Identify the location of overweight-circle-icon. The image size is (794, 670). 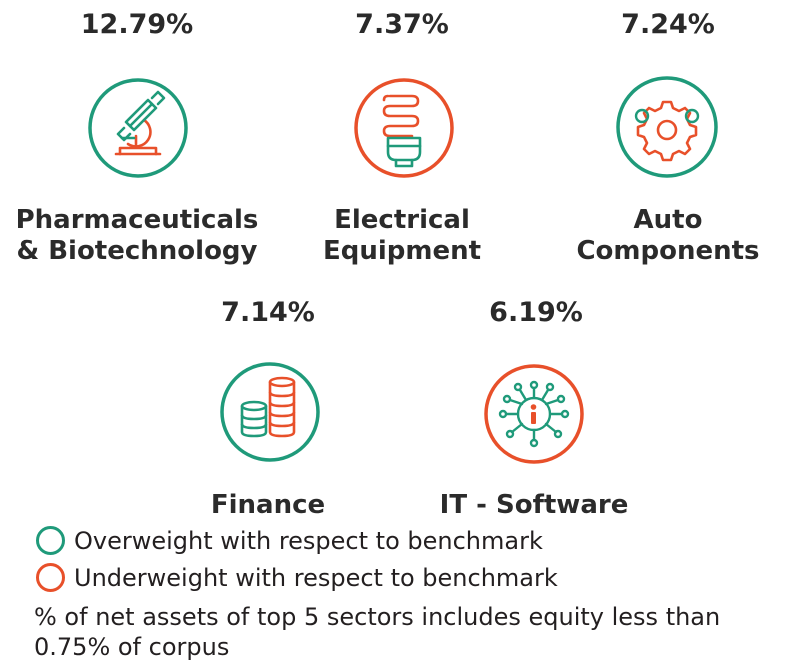
(50, 540).